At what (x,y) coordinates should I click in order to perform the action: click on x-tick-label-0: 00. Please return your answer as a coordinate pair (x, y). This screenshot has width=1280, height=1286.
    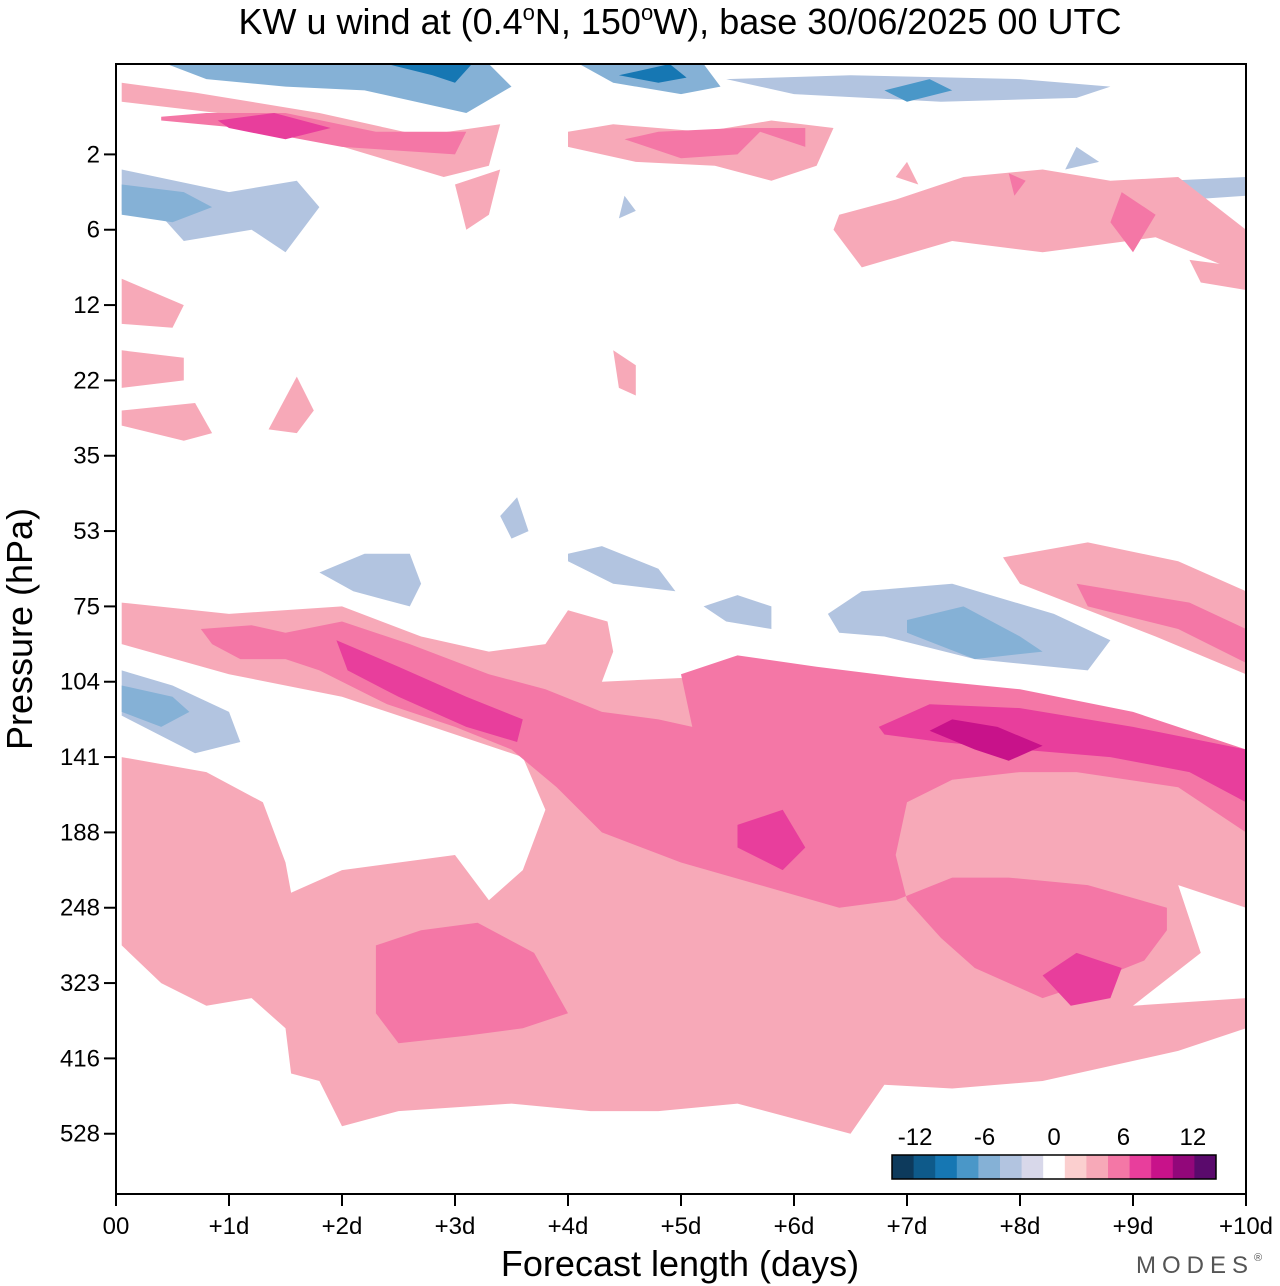
    Looking at the image, I should click on (116, 1226).